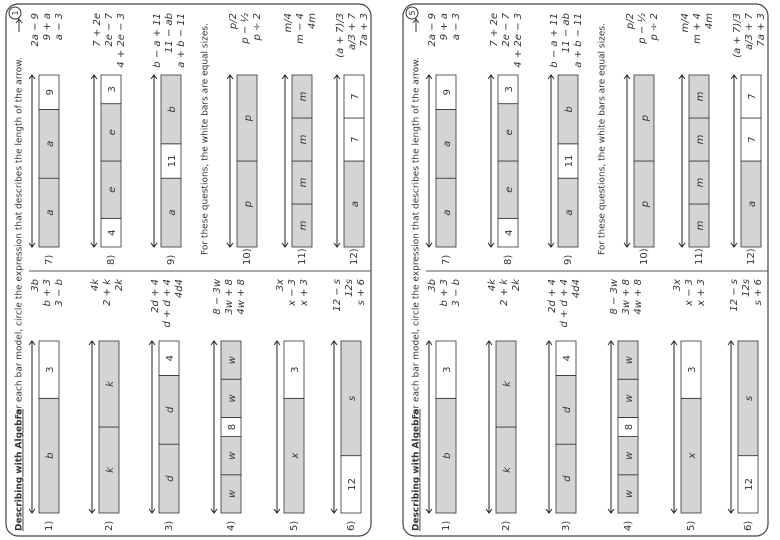 The image size is (780, 540). What do you see at coordinates (692, 456) in the screenshot?
I see `bar-label: x` at bounding box center [692, 456].